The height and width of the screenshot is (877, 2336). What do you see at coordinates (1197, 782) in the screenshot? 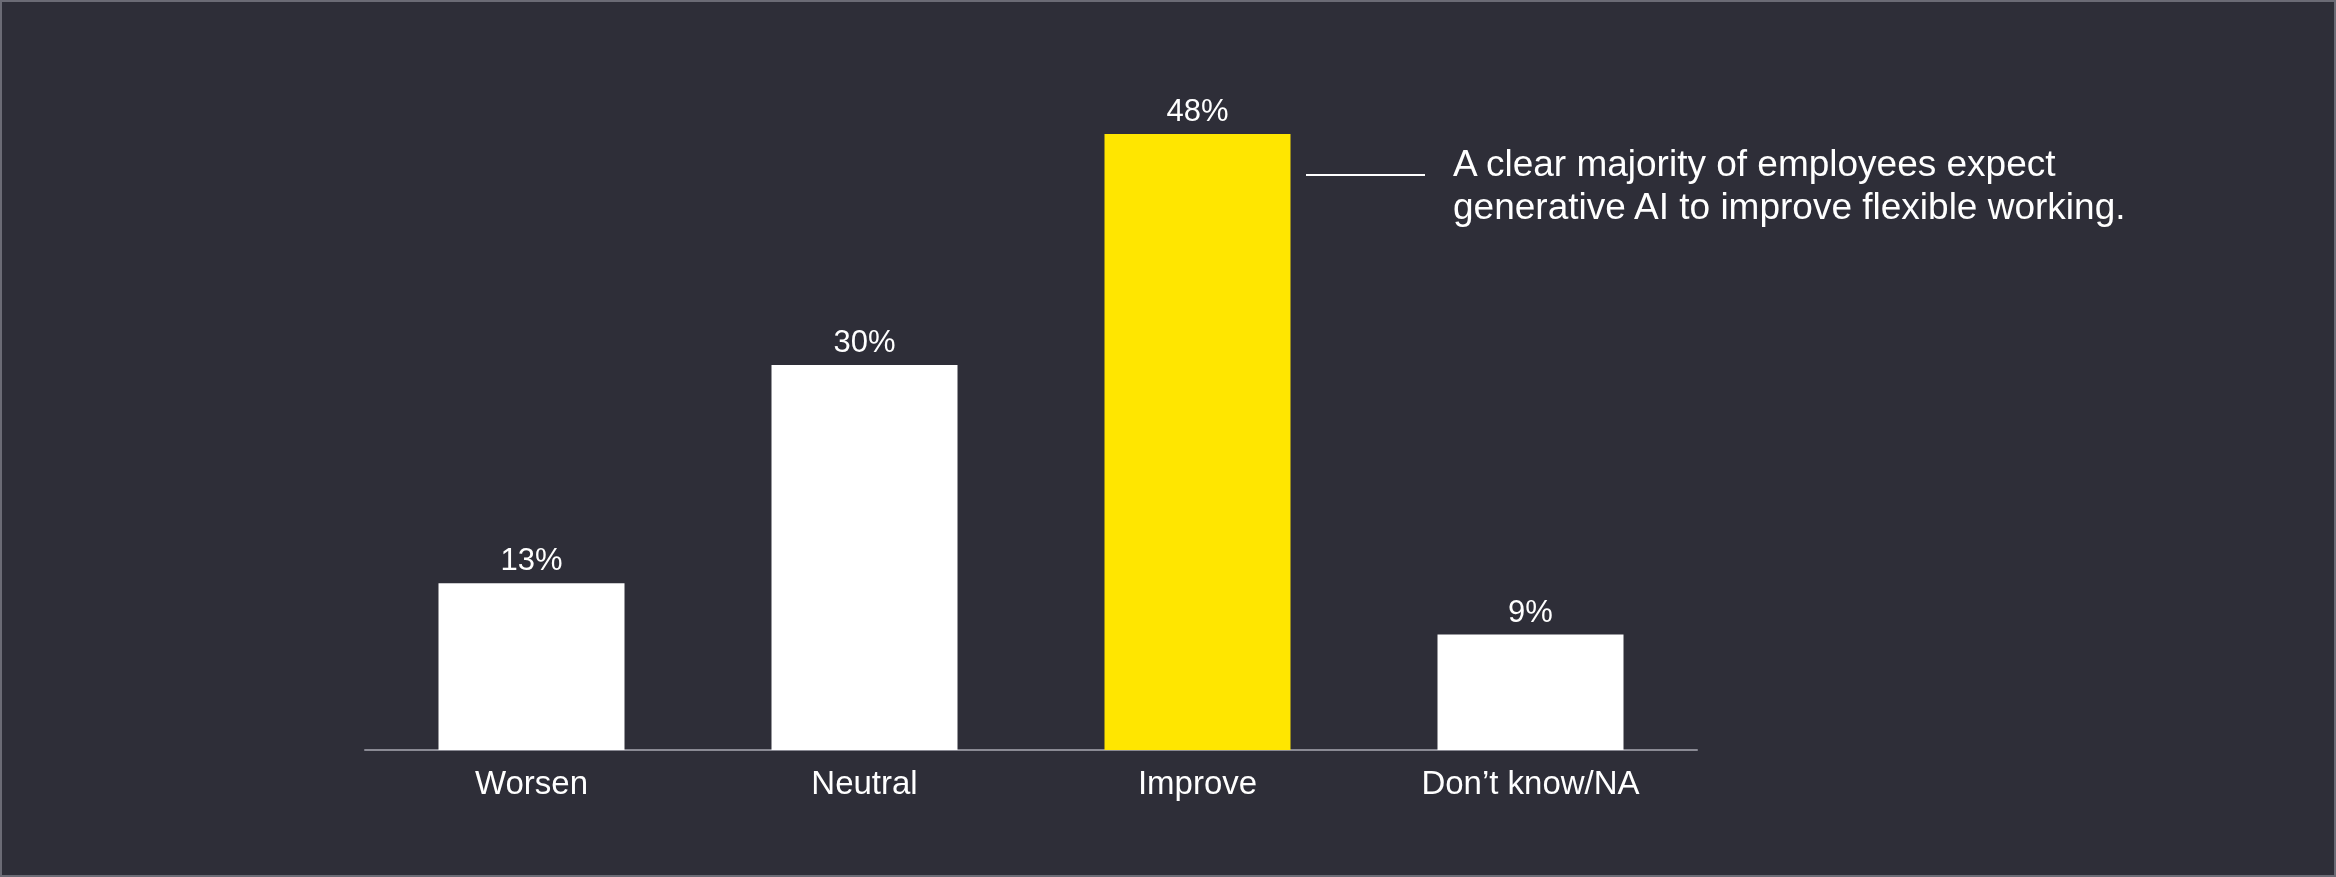
I see `x-tick-label: Improve` at bounding box center [1197, 782].